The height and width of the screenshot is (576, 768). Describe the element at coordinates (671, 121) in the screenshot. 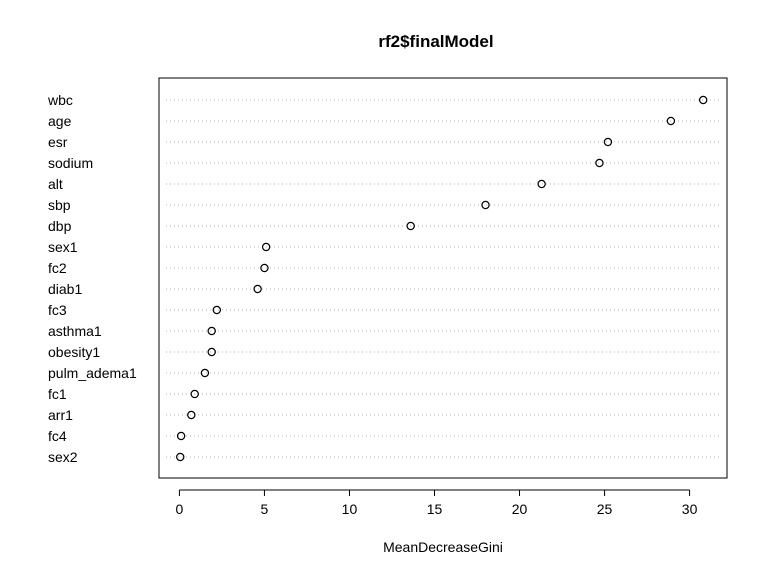

I see `data-point-age` at that location.